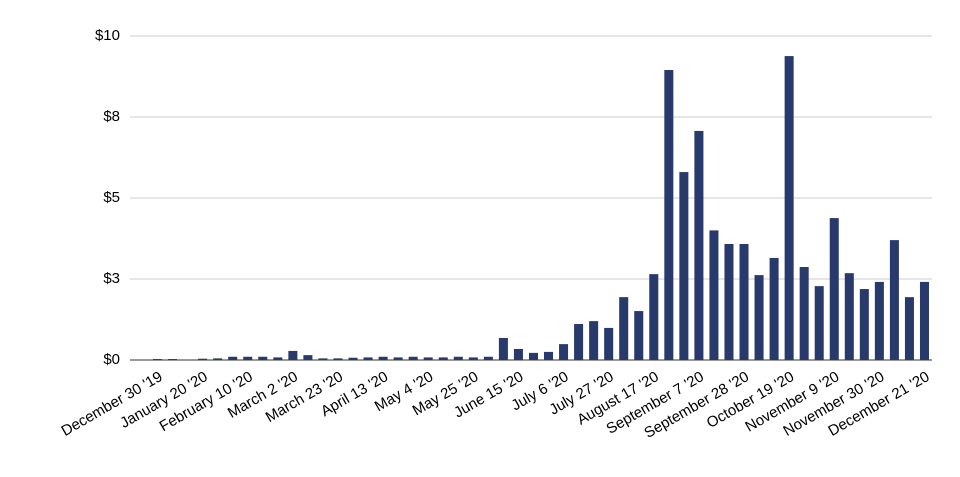 The width and height of the screenshot is (960, 477). Describe the element at coordinates (111, 116) in the screenshot. I see `y-tick-label: $8` at that location.